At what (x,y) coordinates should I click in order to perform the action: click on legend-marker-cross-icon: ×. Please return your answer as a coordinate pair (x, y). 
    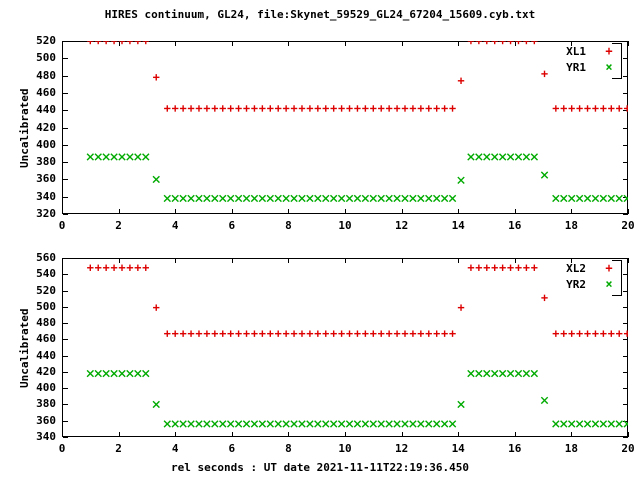
    Looking at the image, I should click on (609, 284).